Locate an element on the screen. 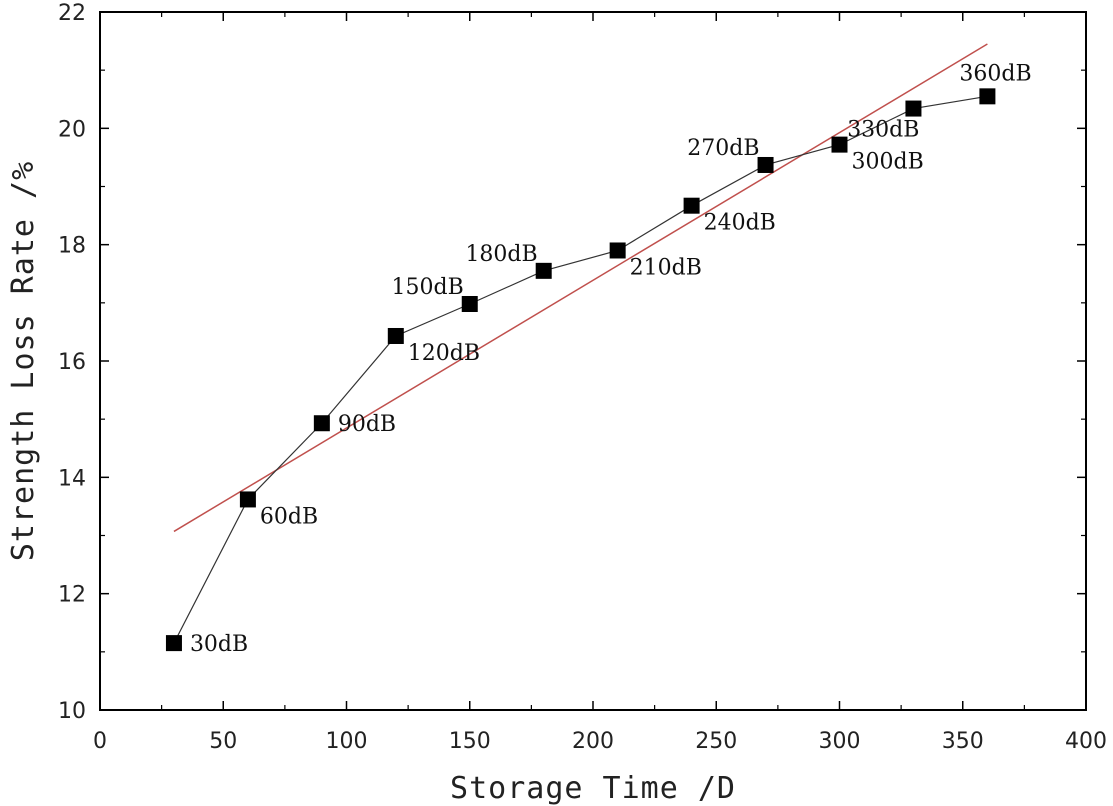  x-axis-title: Storage Time /D is located at coordinates (593, 788).